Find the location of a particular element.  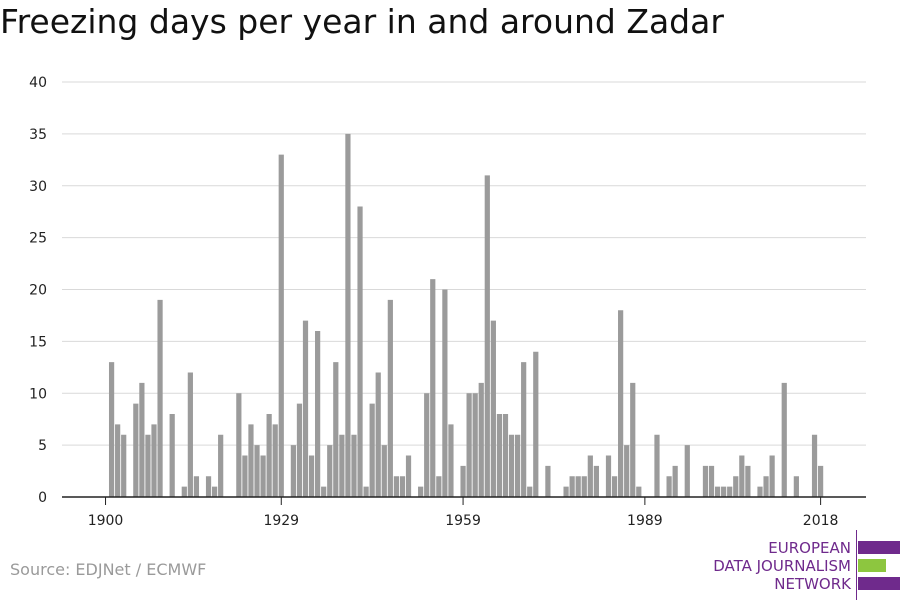

y-tick-label-5: 5 is located at coordinates (42, 446).